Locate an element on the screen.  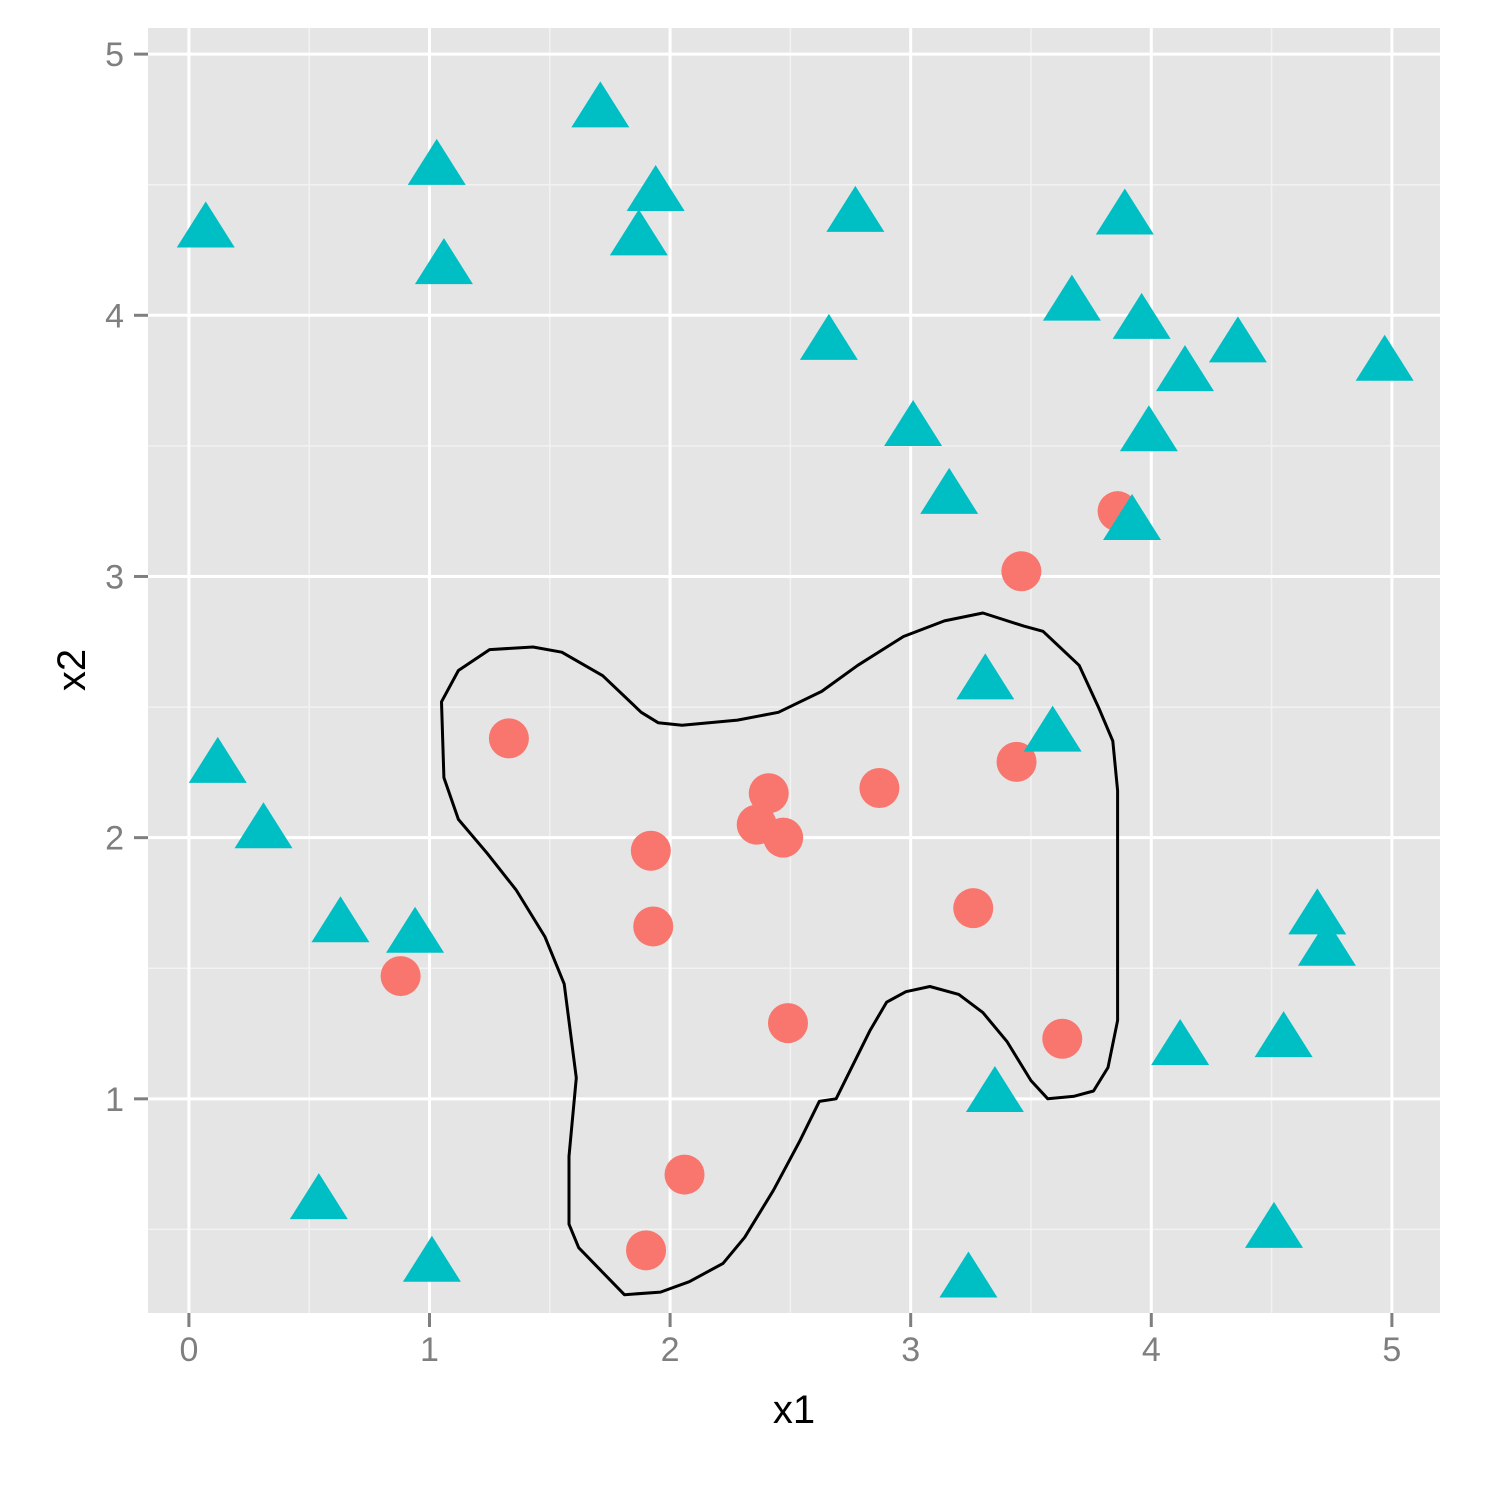
x-axis-title: x1 is located at coordinates (794, 1410).